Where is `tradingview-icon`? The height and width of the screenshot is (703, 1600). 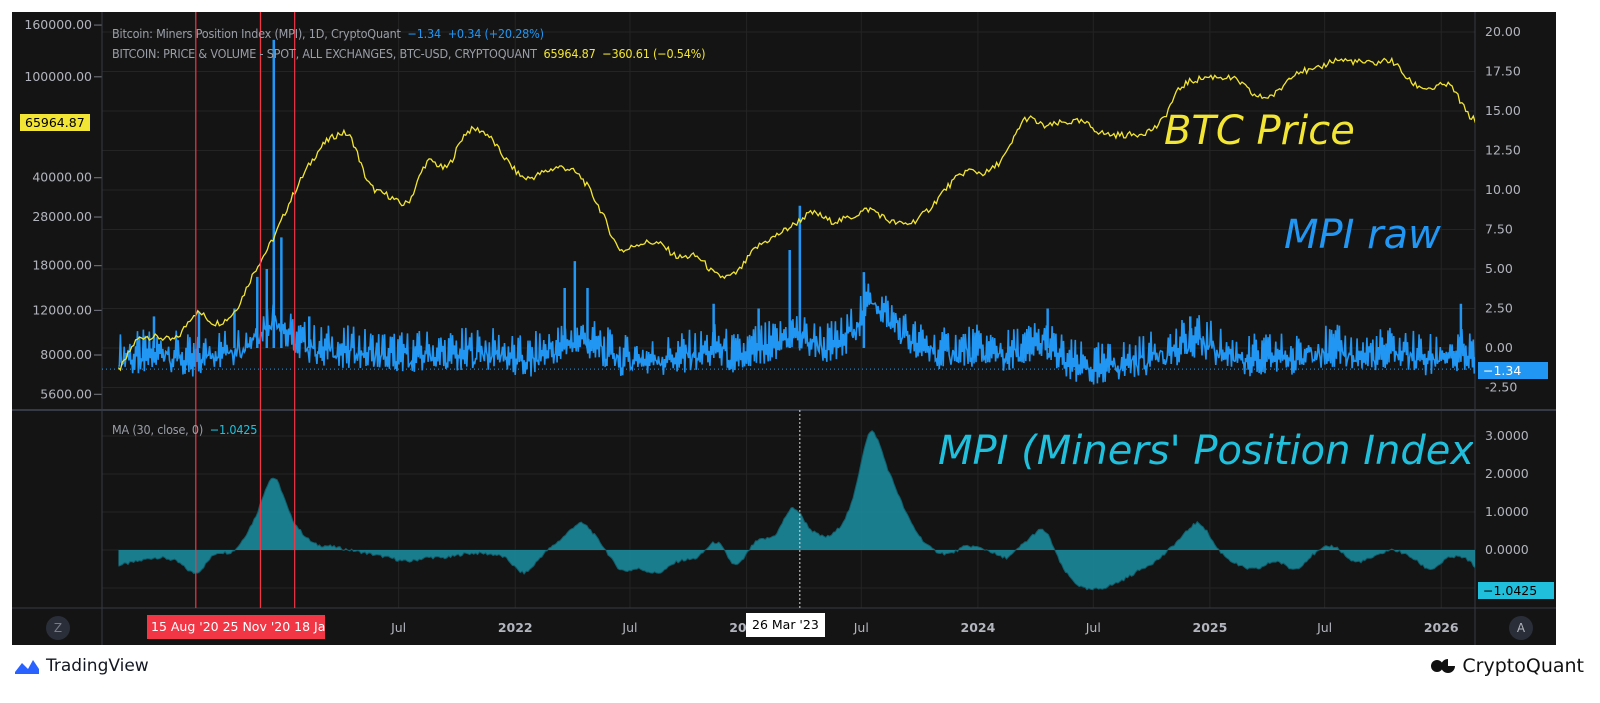
tradingview-icon is located at coordinates (27, 667).